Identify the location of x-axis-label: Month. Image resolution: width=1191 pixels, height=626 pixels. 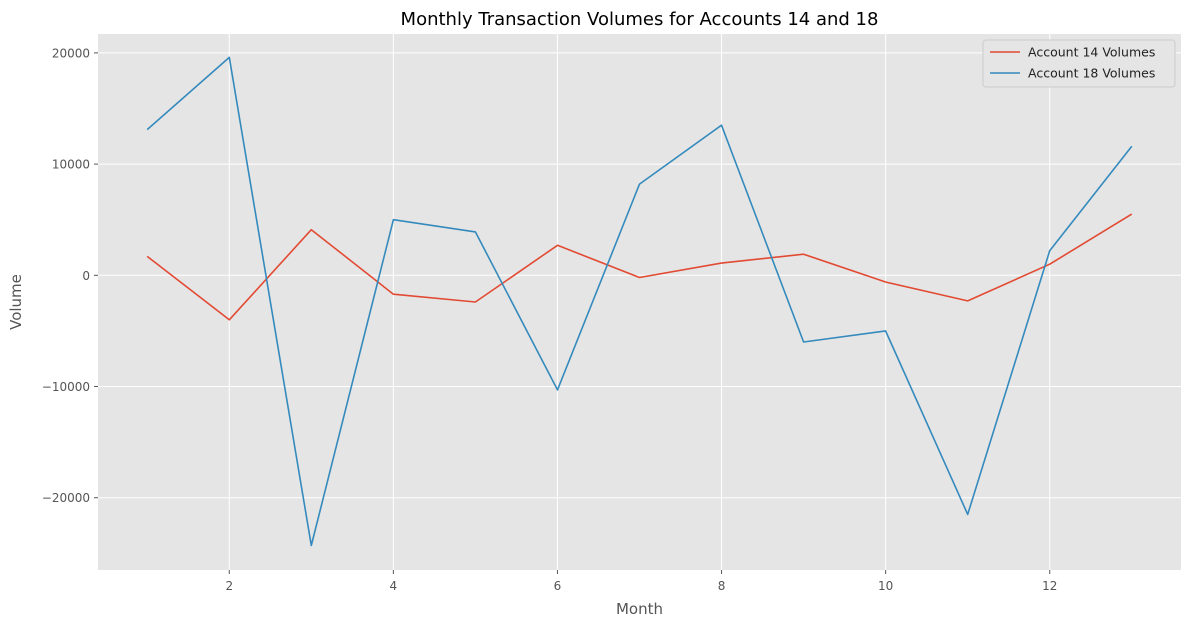
(639, 609).